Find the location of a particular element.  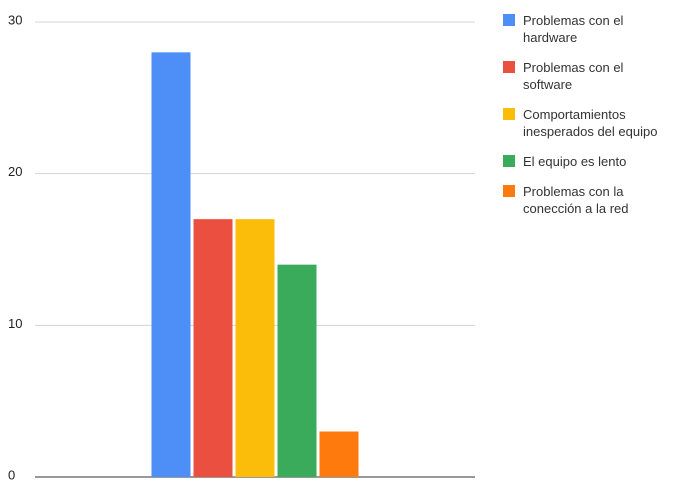

legend-item: Comportamientos inesperados del equipo is located at coordinates (580, 123).